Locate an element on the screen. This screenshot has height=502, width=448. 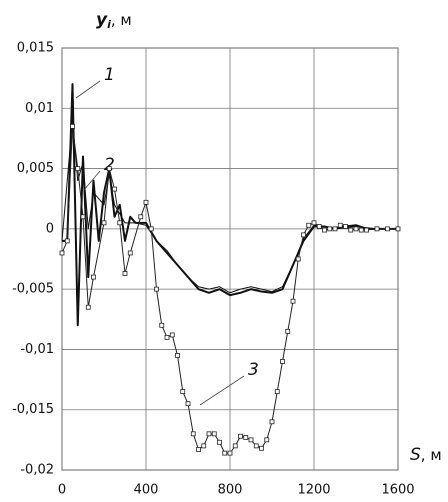
y-tick-label: 0 is located at coordinates (50, 228).